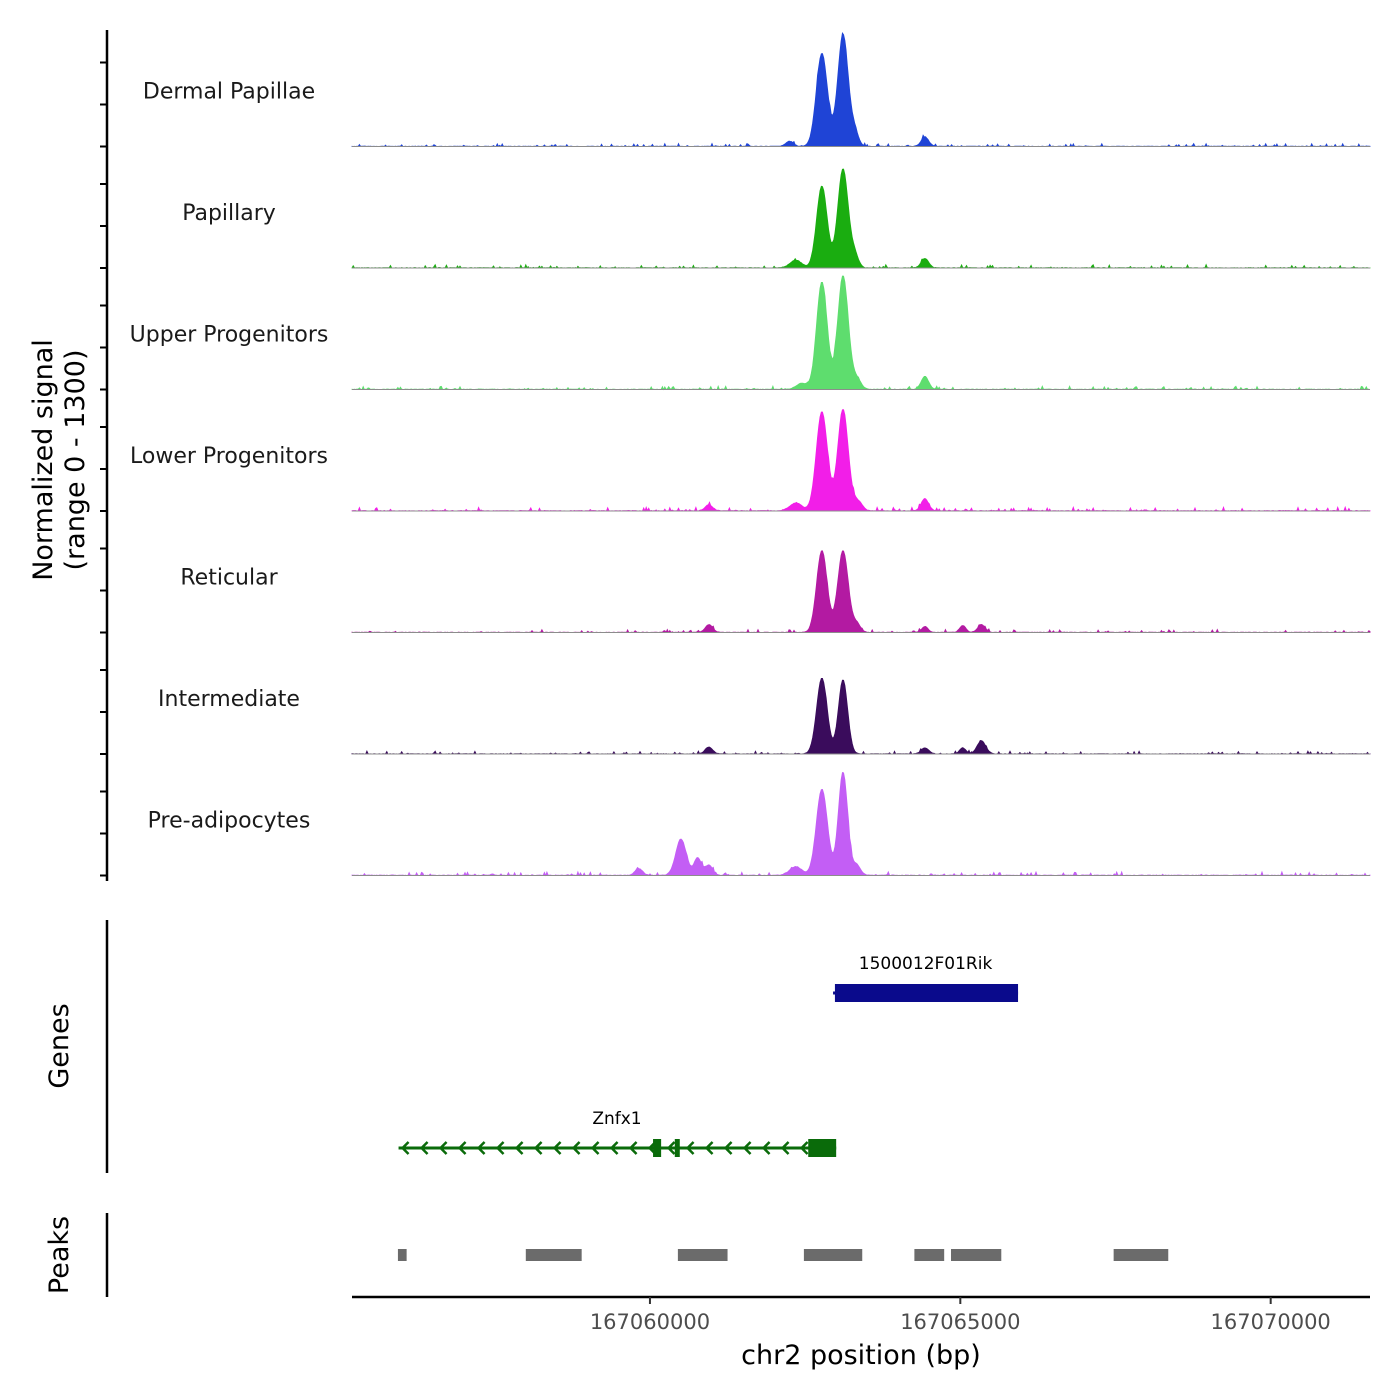 Image resolution: width=1400 pixels, height=1400 pixels. Describe the element at coordinates (926, 978) in the screenshot. I see `gene-model: 1500012F01Rik` at that location.